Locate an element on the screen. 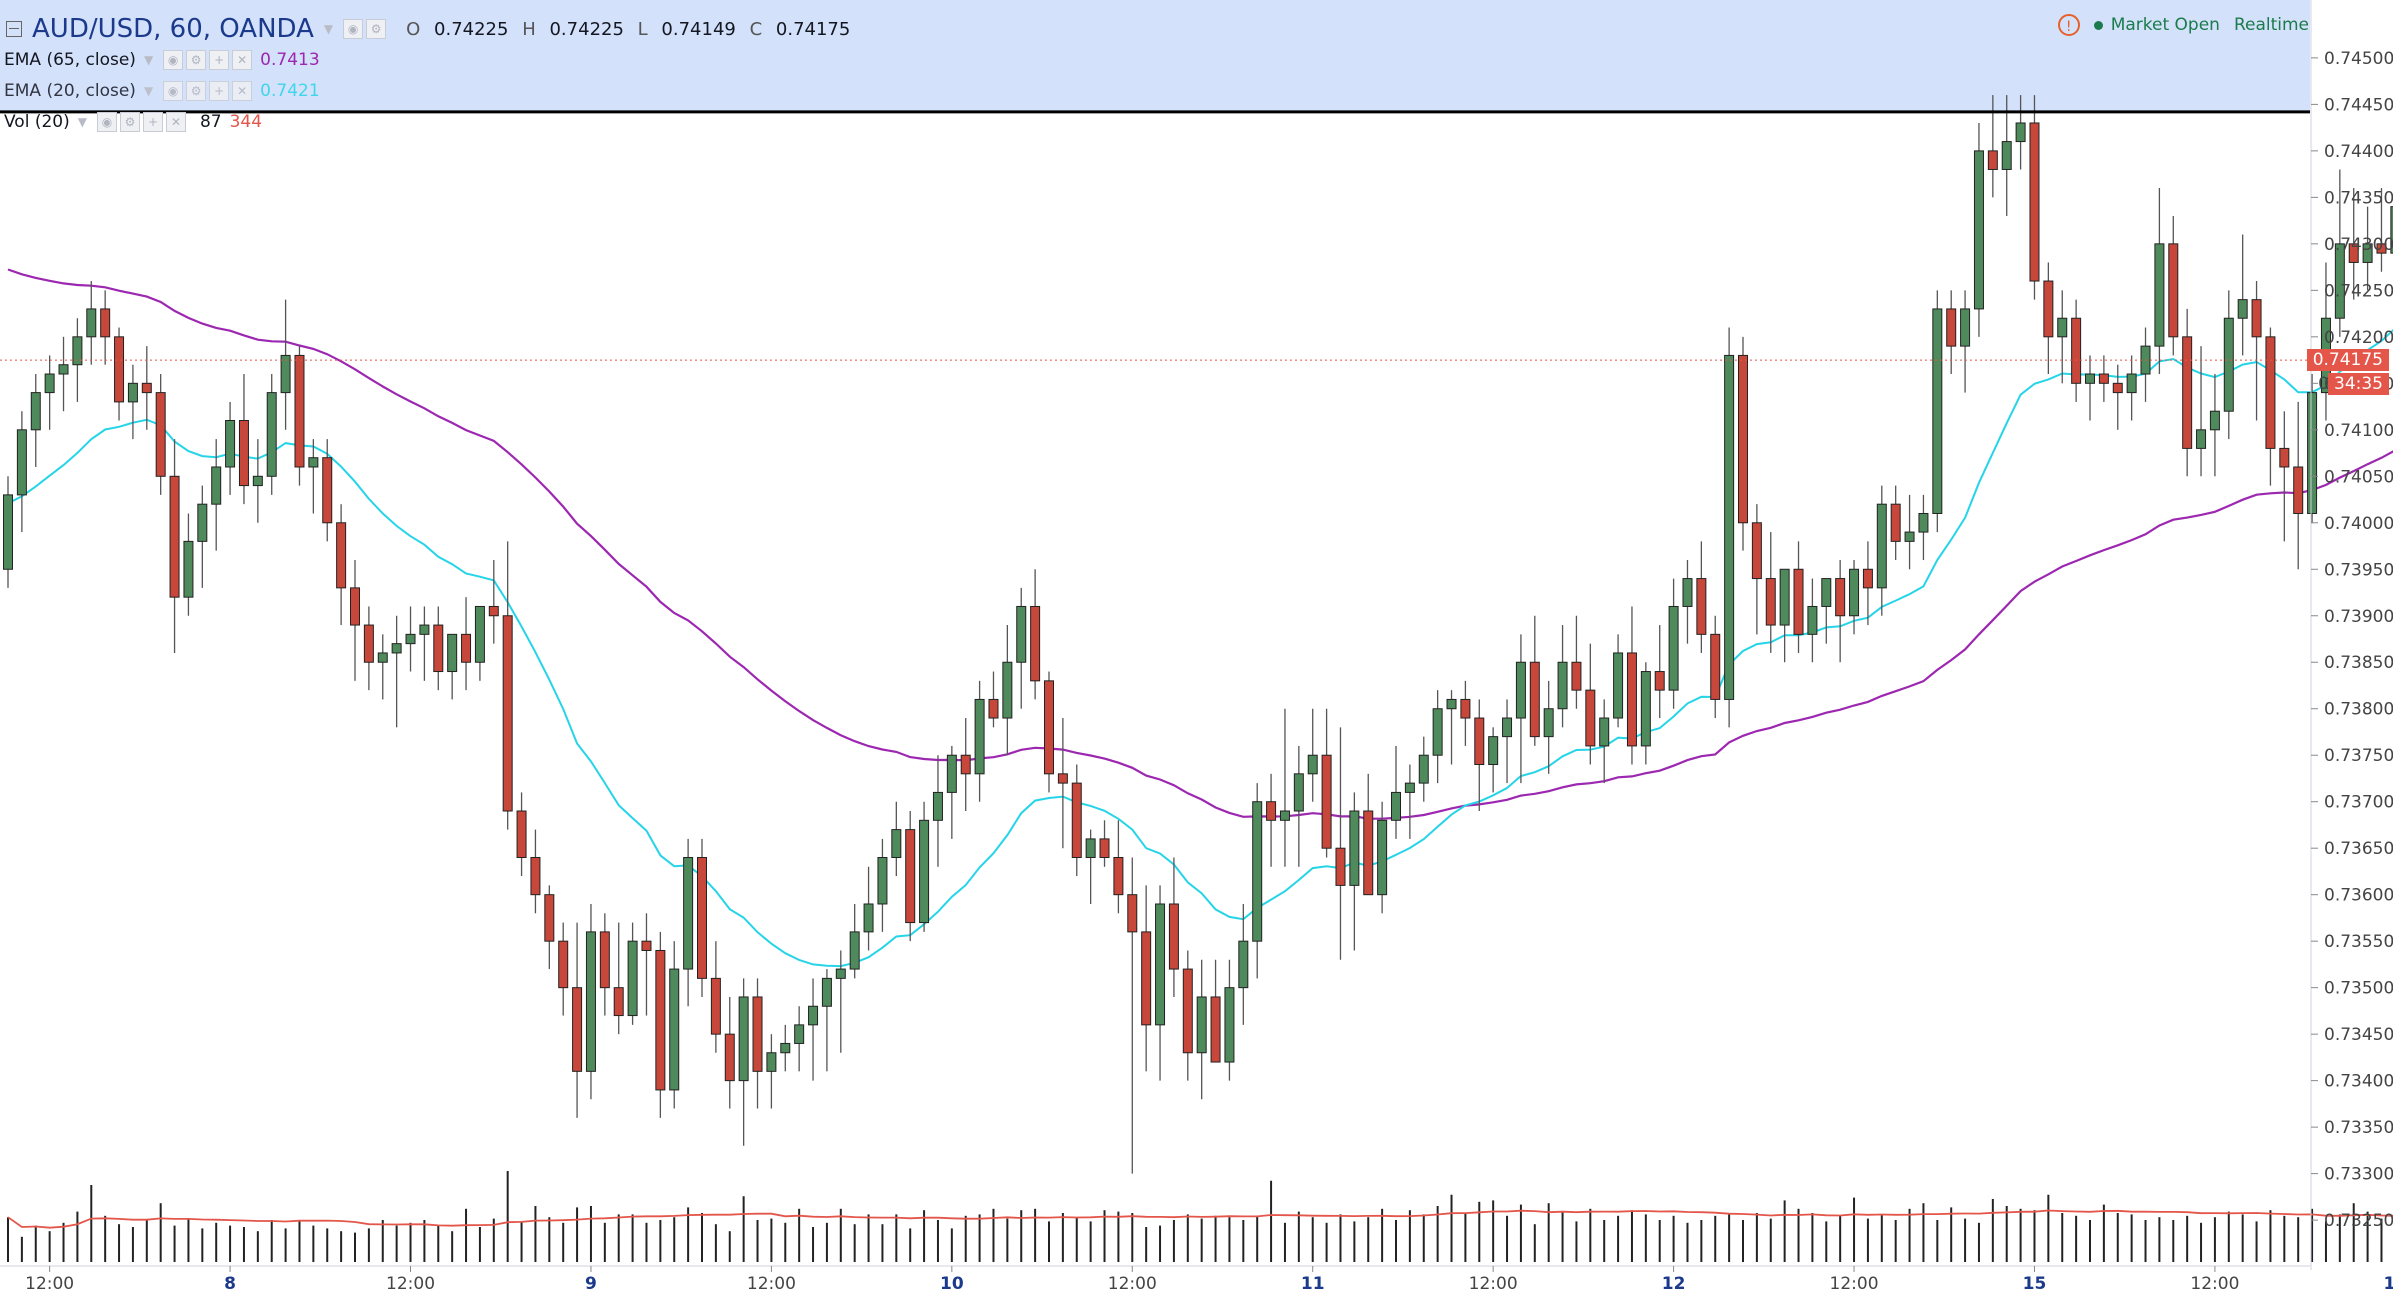 This screenshot has width=2393, height=1297. price-tick-label: 0.73650 is located at coordinates (2358, 849).